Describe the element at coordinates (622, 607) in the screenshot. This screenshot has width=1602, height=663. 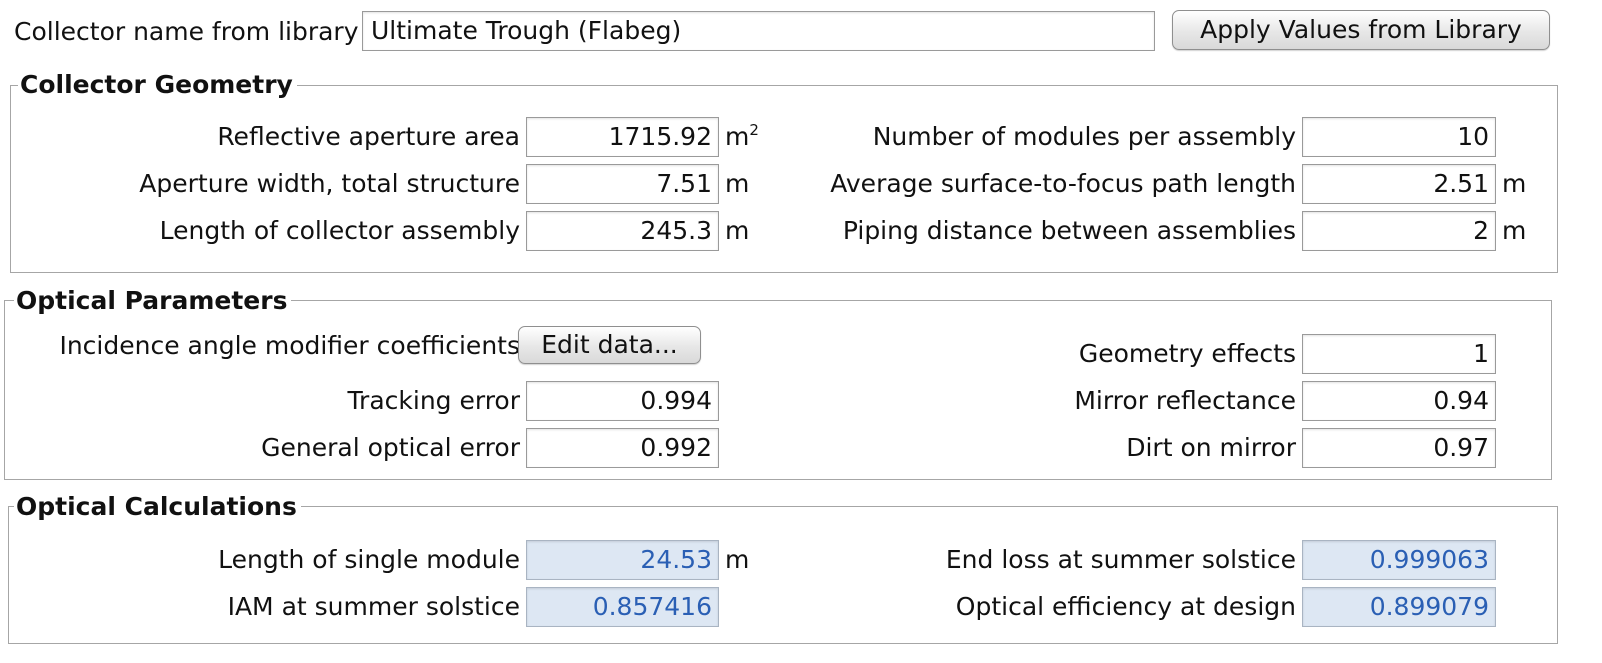
I see `iam-solstice-field: 0.857416` at that location.